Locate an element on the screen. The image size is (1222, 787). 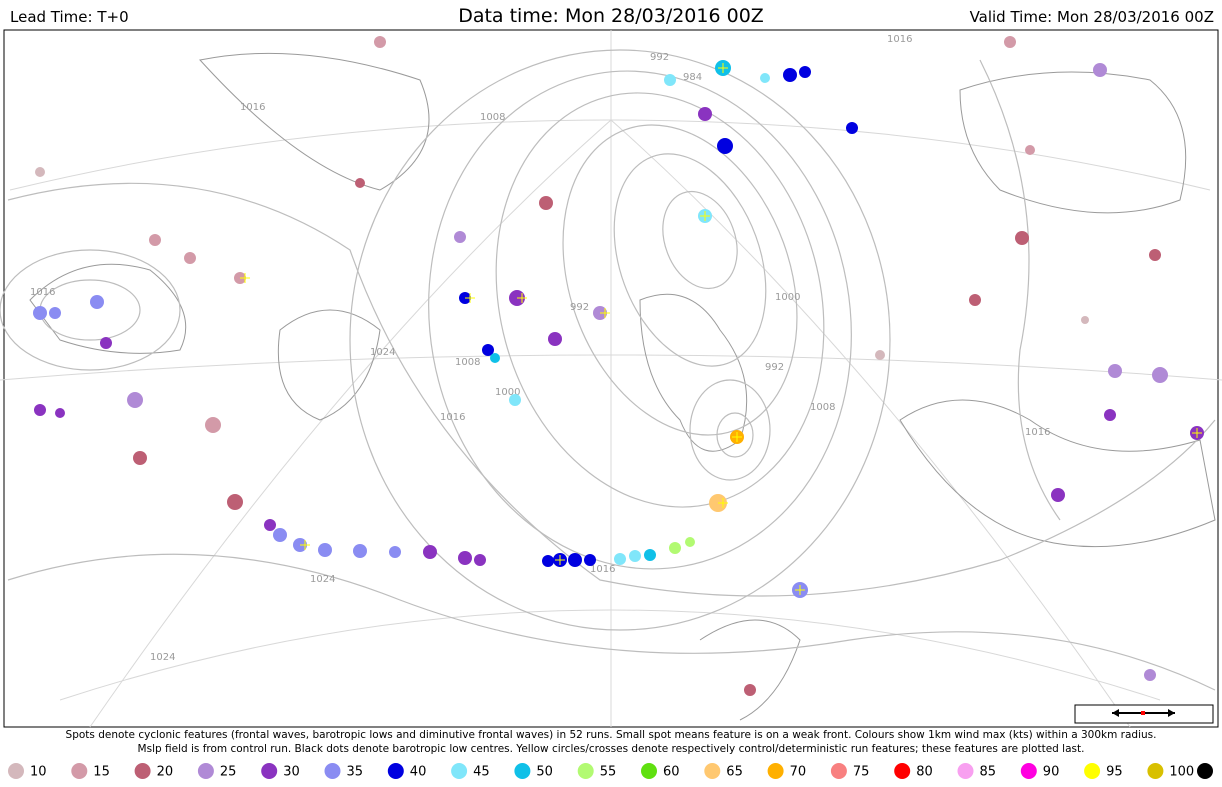
legend-label: 20 is located at coordinates (165, 772).